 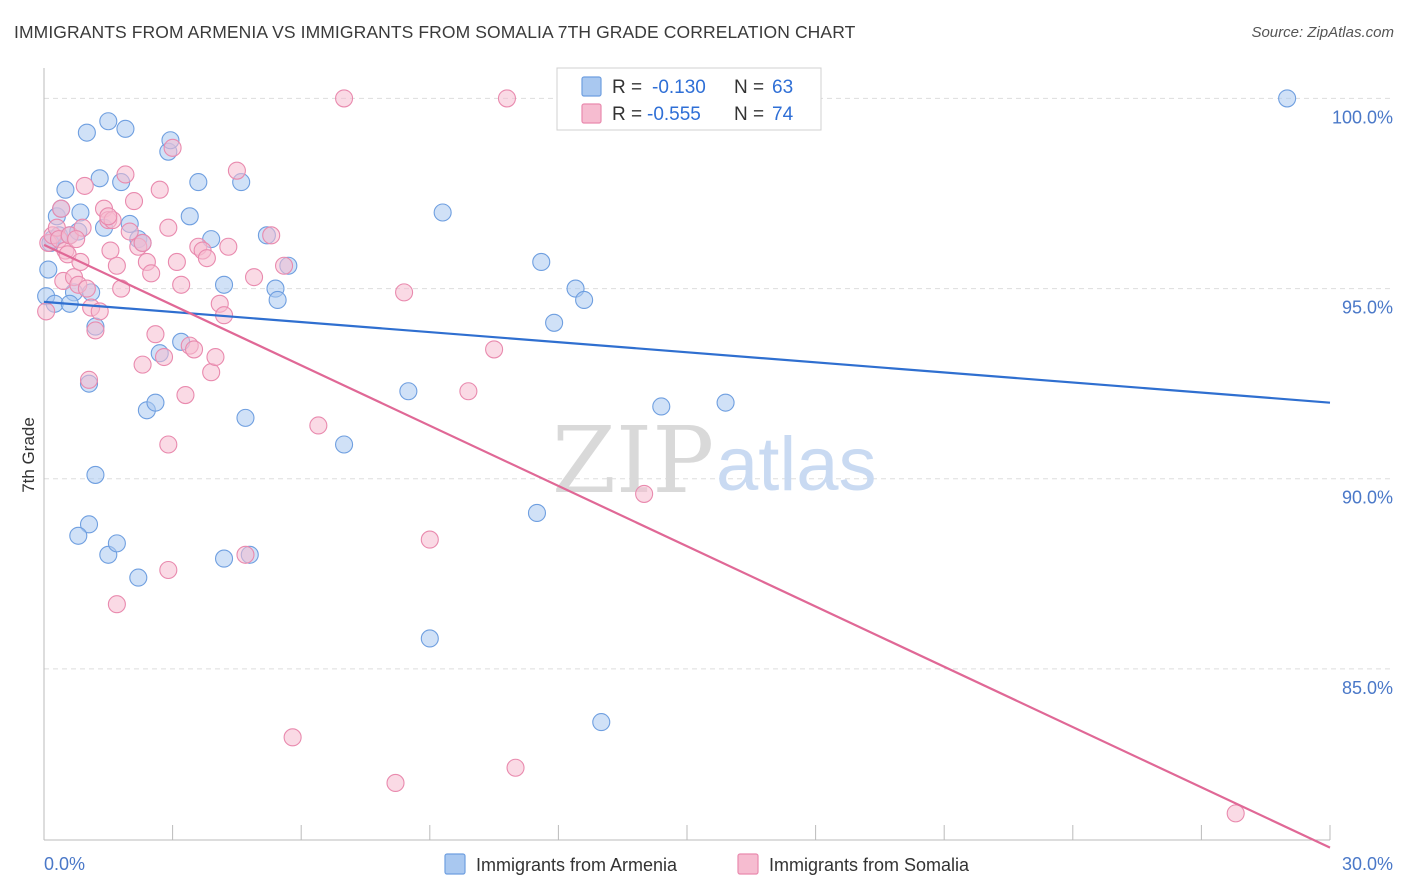 I want to click on legend-r-label-armenia: R =, so click(x=627, y=87).